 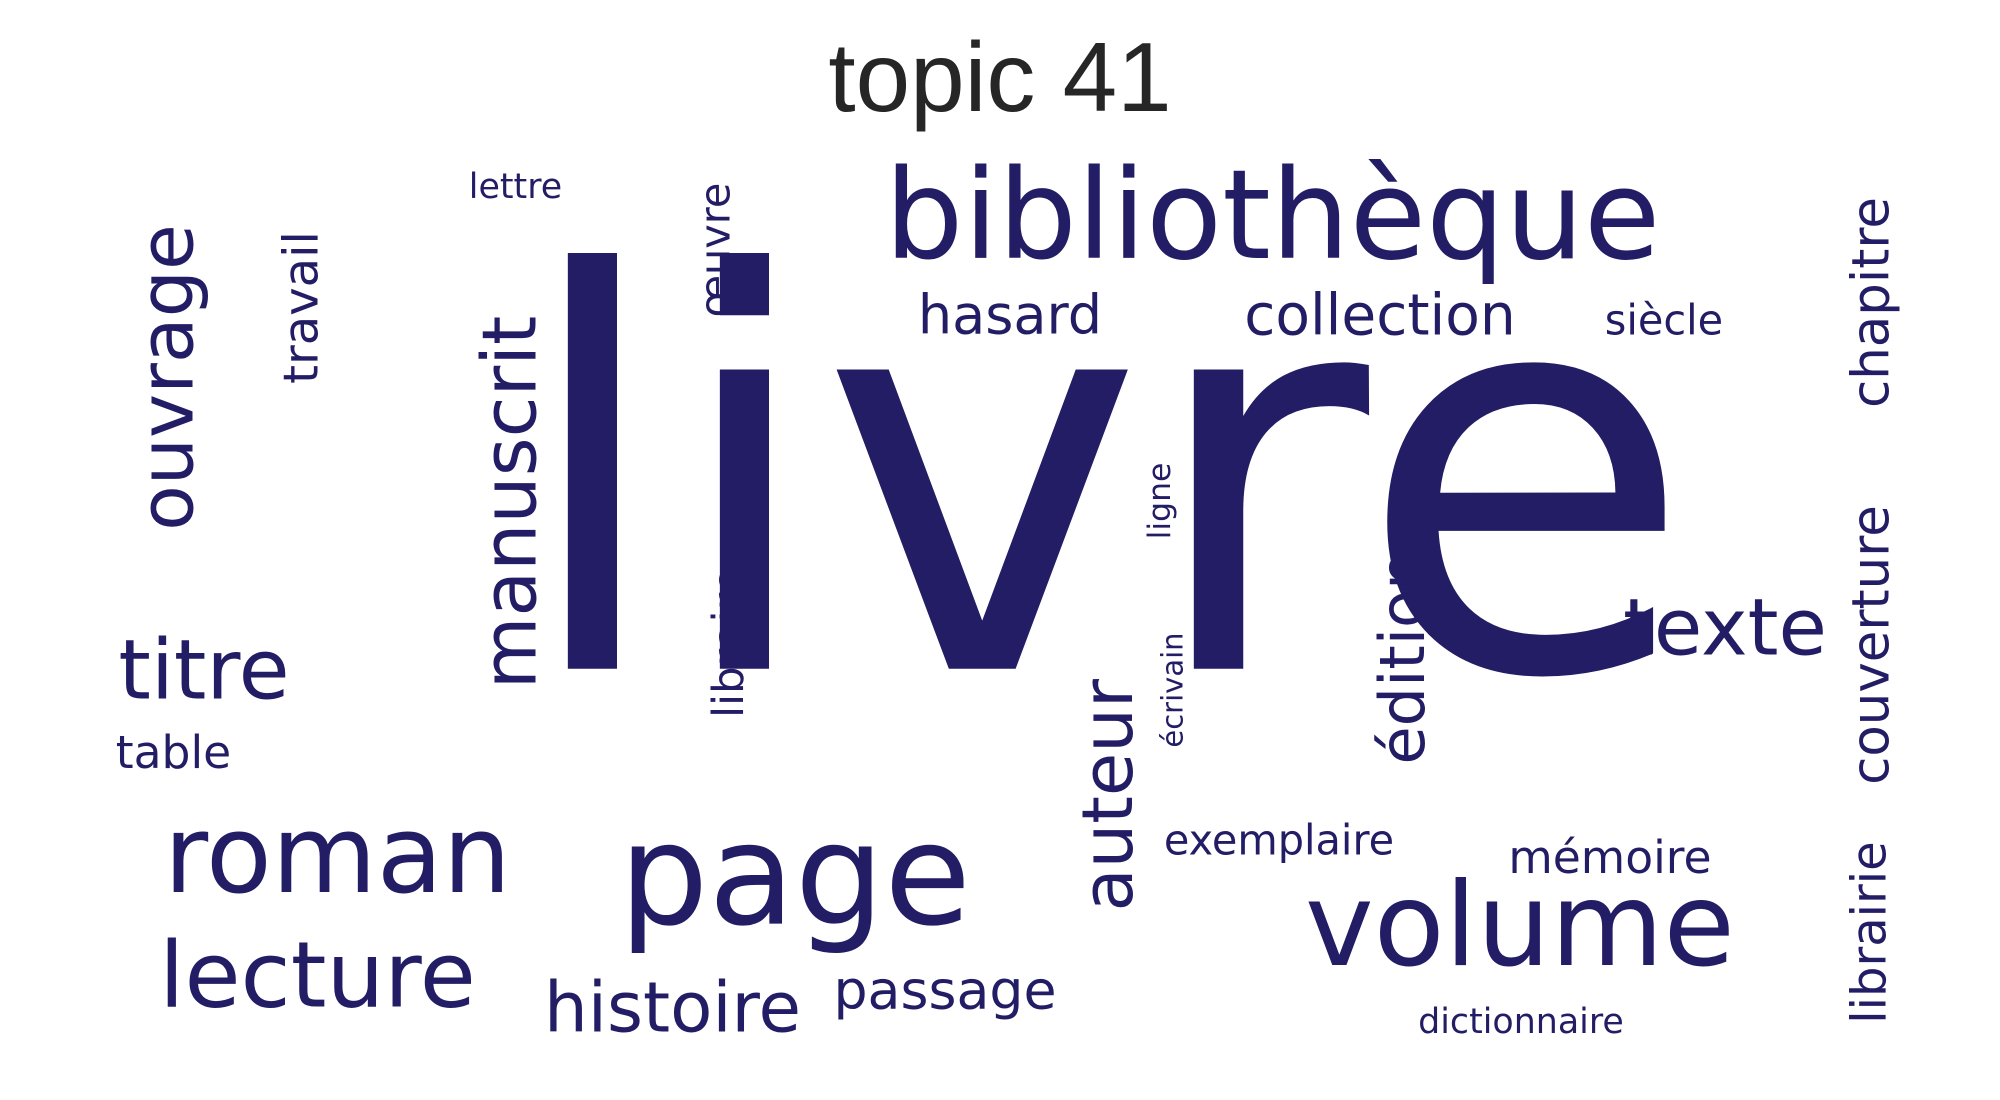 I want to click on cloud-word: auteur, so click(x=1108, y=795).